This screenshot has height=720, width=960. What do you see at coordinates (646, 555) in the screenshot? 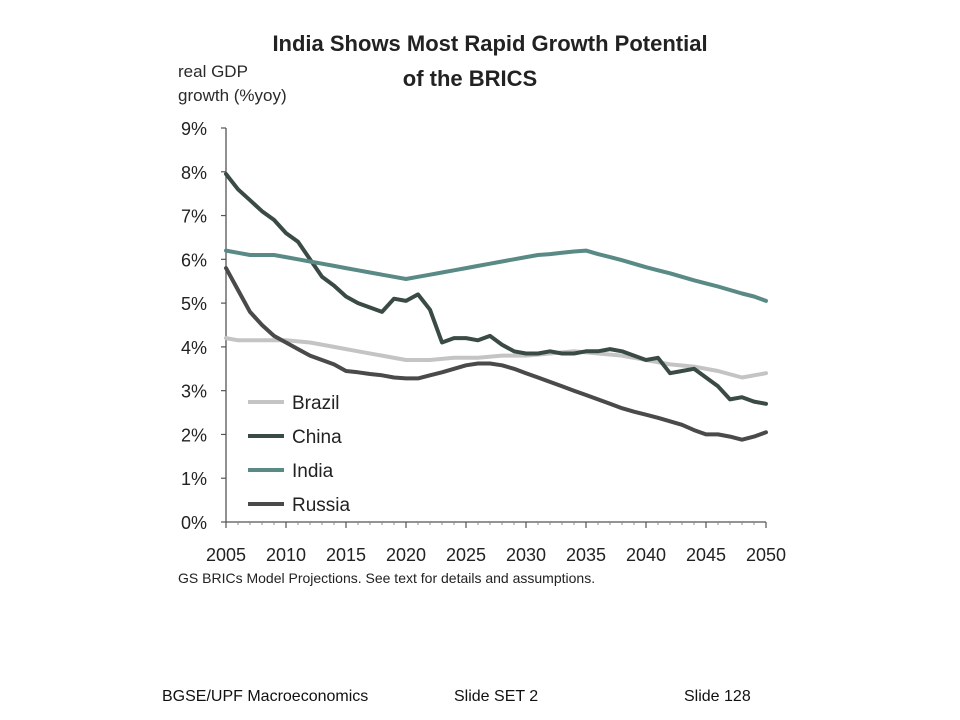
I see `x-tick-label: 2040` at bounding box center [646, 555].